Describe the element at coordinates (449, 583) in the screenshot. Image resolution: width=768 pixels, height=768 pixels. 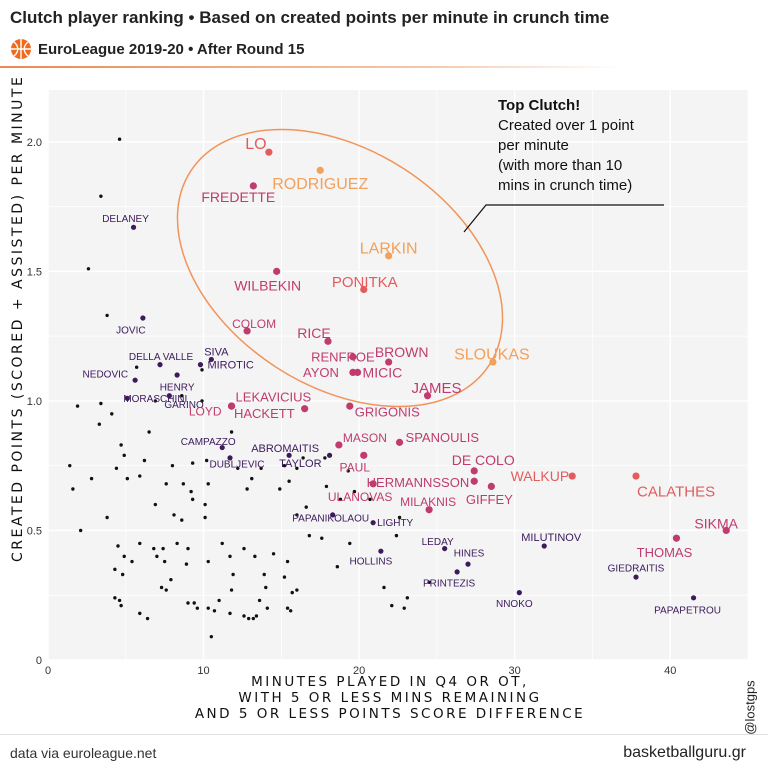
I see `player-label: PRINTEZIS` at that location.